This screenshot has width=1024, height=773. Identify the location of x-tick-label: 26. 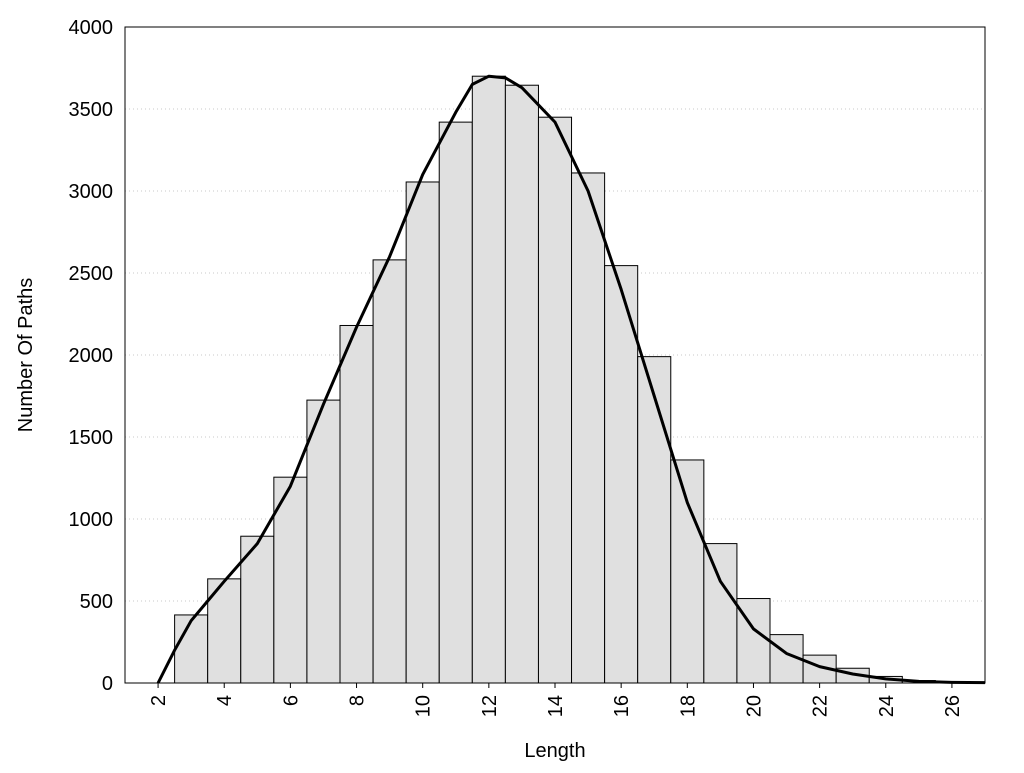
(953, 706).